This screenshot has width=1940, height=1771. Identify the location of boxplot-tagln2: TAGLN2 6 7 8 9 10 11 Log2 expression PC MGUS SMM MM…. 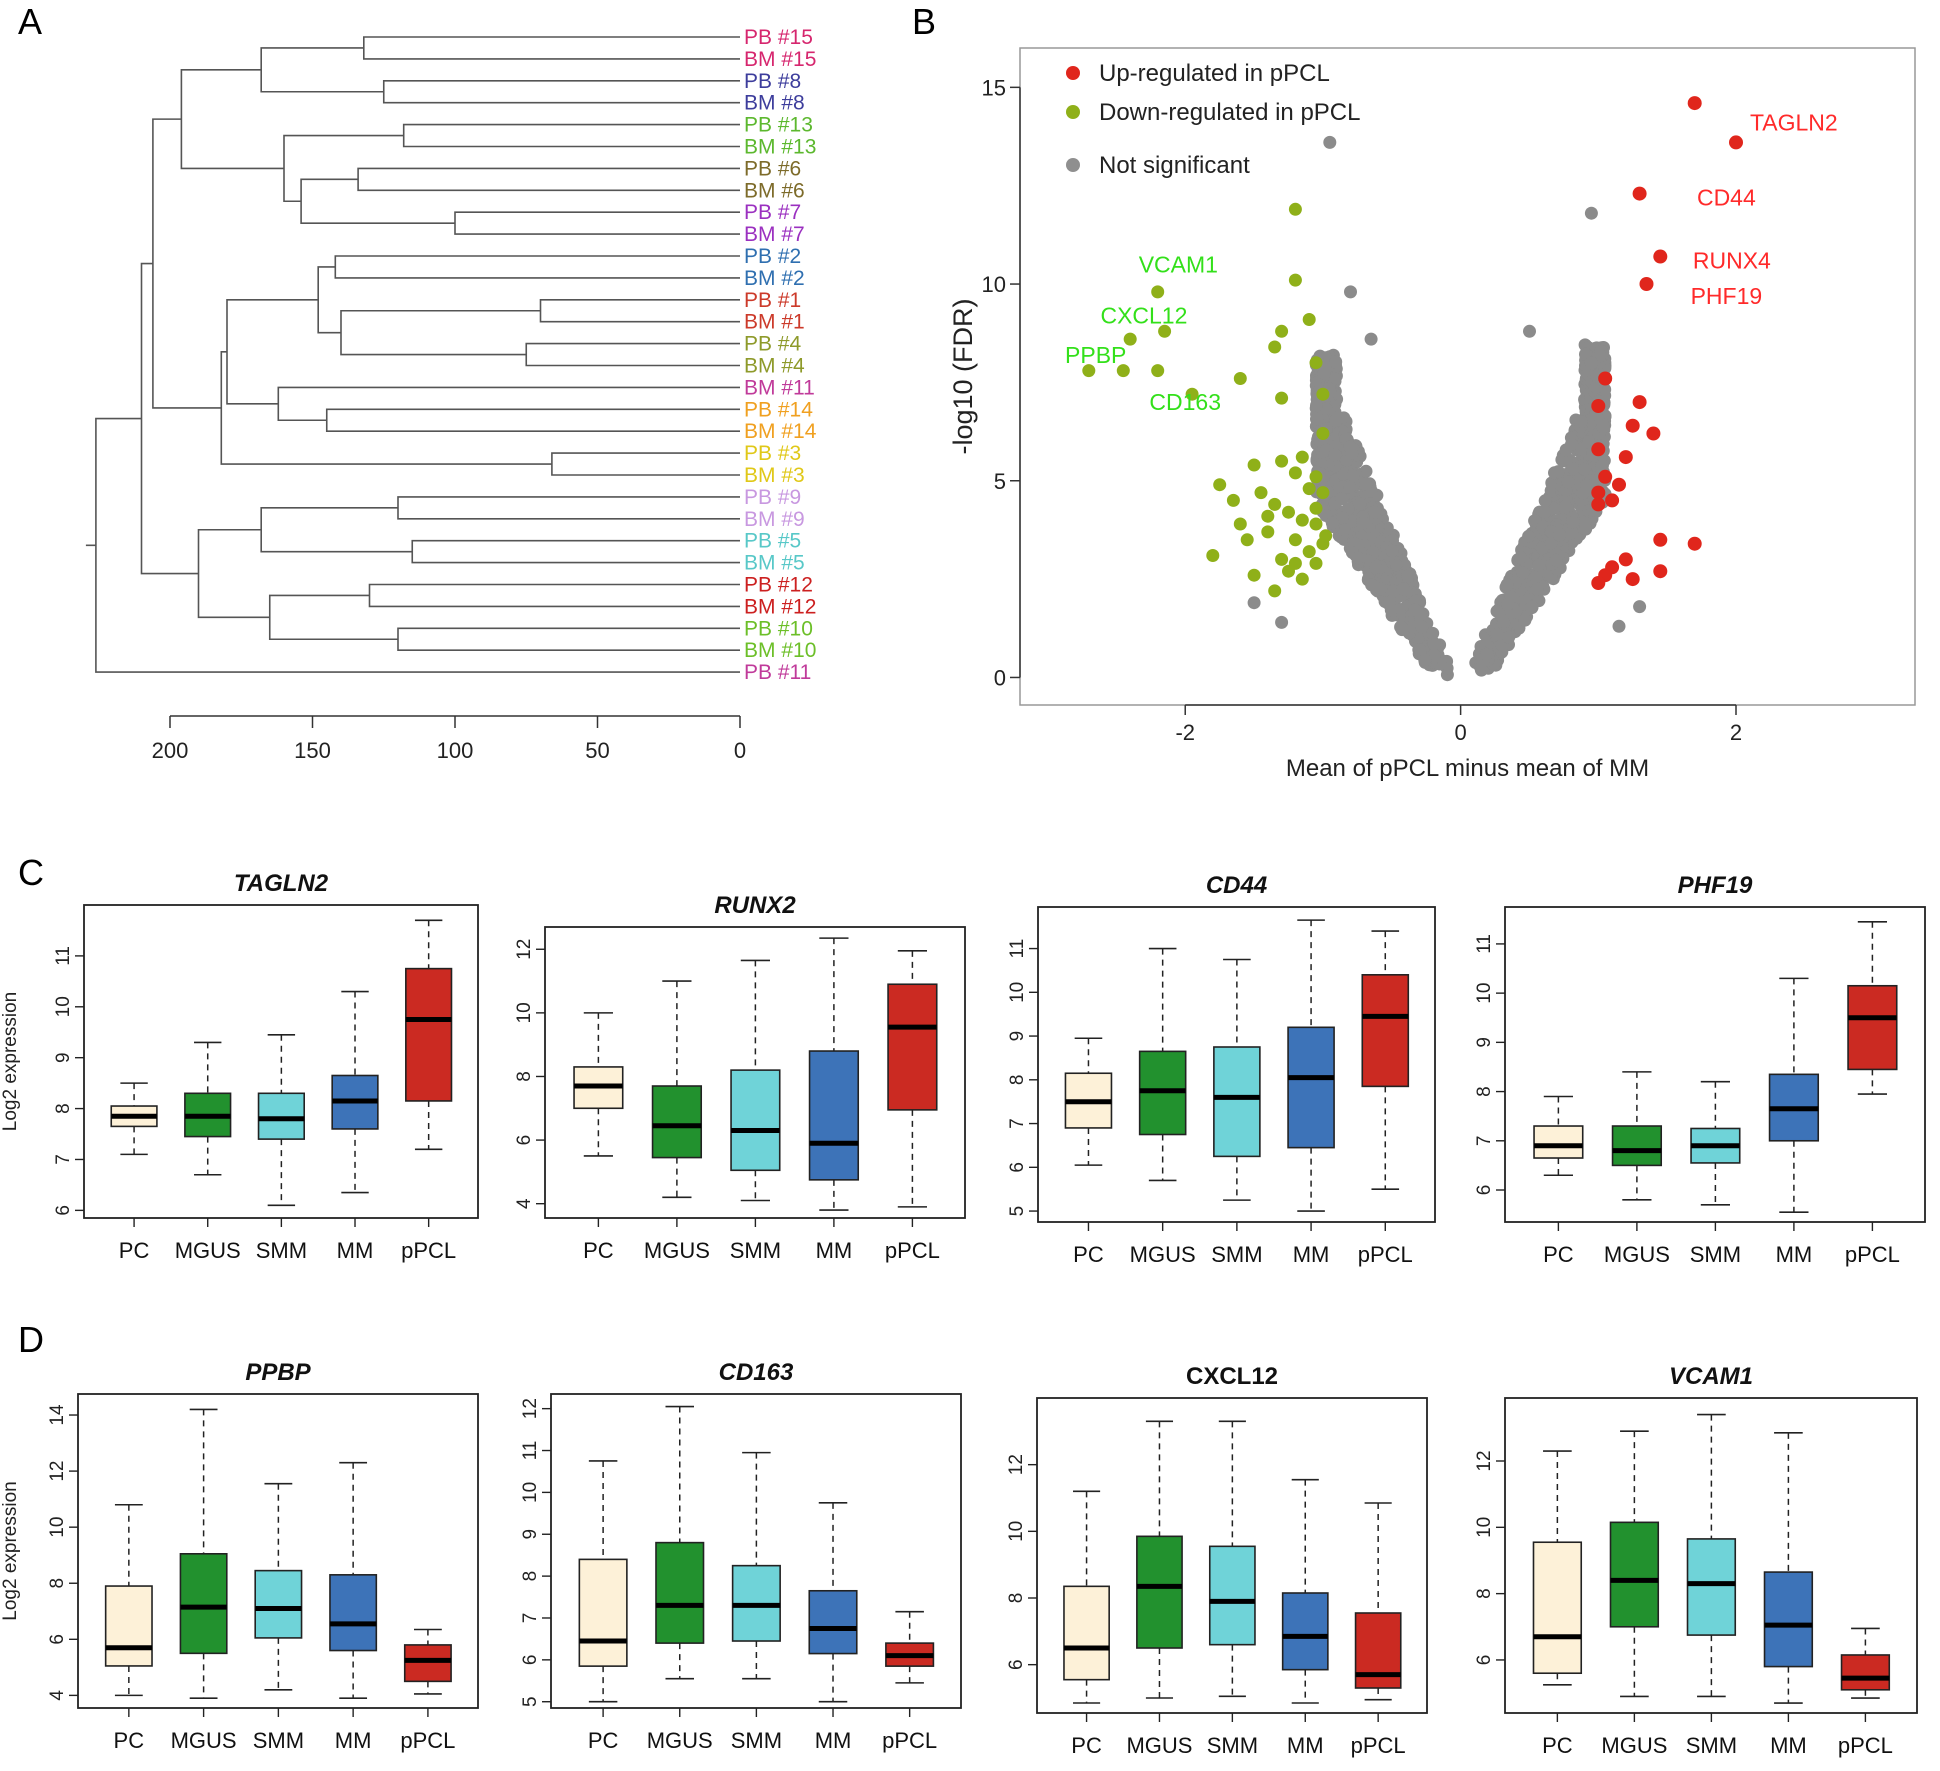
(239, 1066).